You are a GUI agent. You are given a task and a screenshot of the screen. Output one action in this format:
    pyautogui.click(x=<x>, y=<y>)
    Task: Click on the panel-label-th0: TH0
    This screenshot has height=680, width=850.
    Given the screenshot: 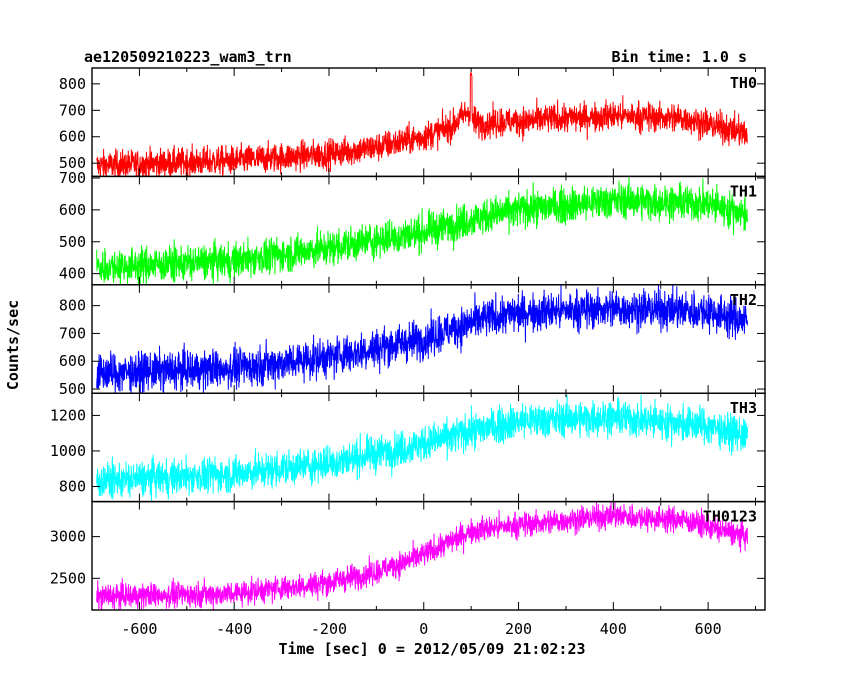 What is the action you would take?
    pyautogui.click(x=743, y=83)
    